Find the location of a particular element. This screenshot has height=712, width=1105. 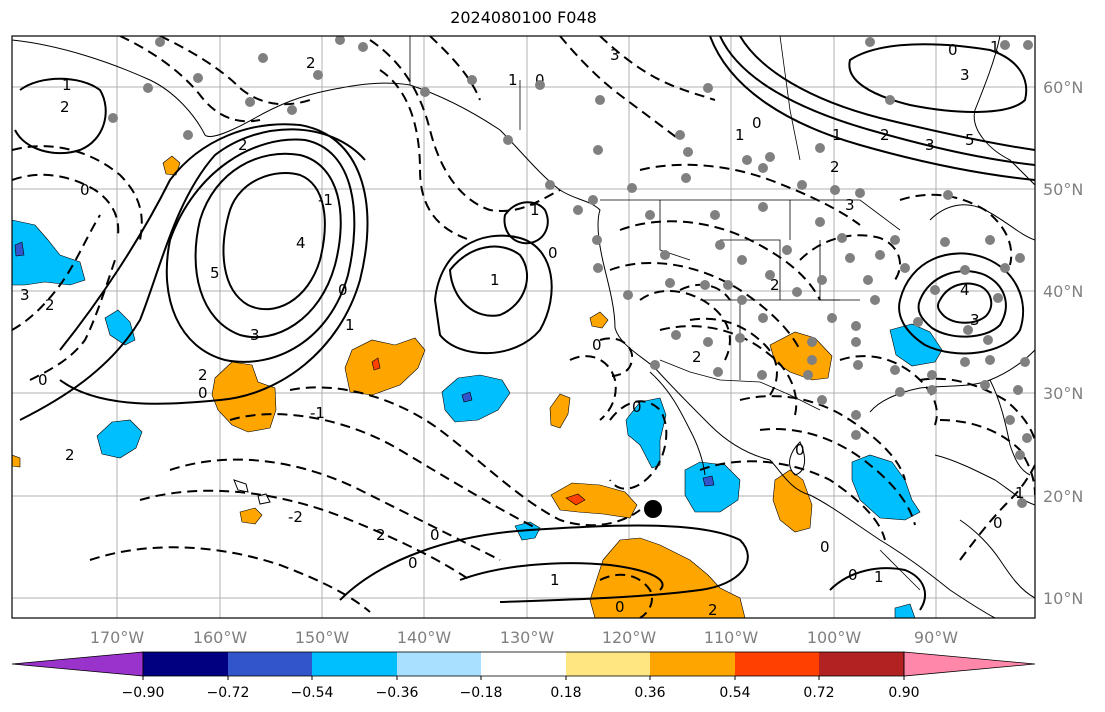

colorbar-tick-label: 0.72 is located at coordinates (818, 693).